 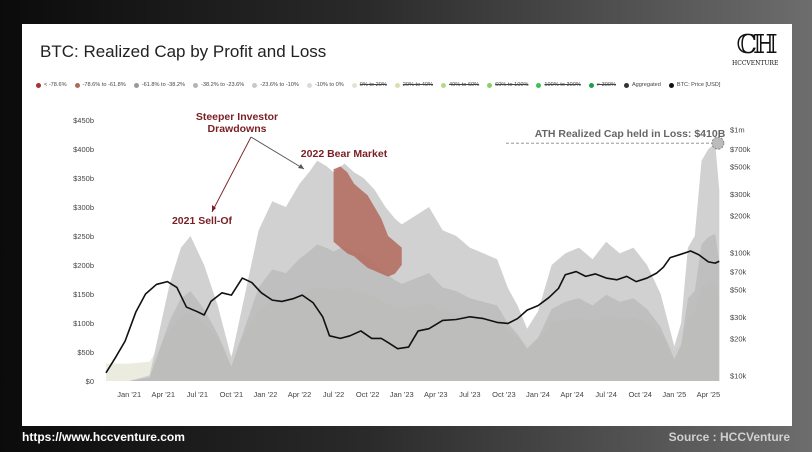 What do you see at coordinates (83, 178) in the screenshot?
I see `y-left-tick-label: $350b` at bounding box center [83, 178].